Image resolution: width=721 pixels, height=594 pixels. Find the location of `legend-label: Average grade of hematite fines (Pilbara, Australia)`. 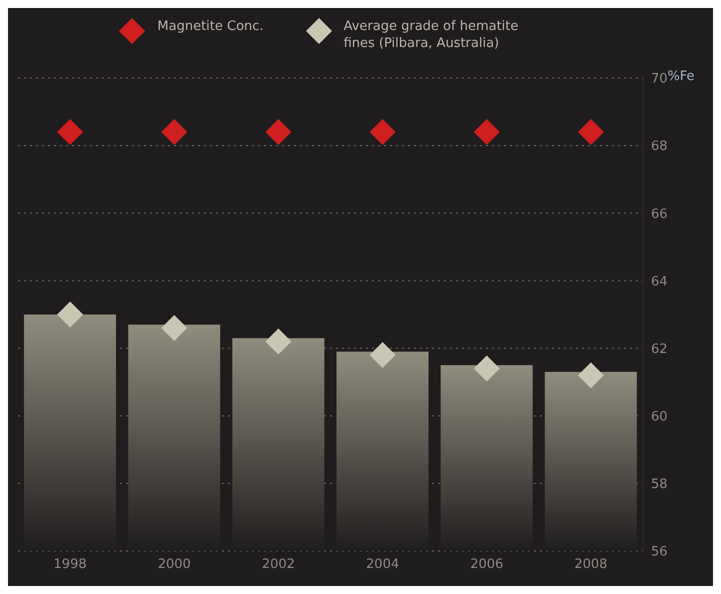

legend-label: Average grade of hematite fines (Pilbara, Australia) is located at coordinates (432, 35).